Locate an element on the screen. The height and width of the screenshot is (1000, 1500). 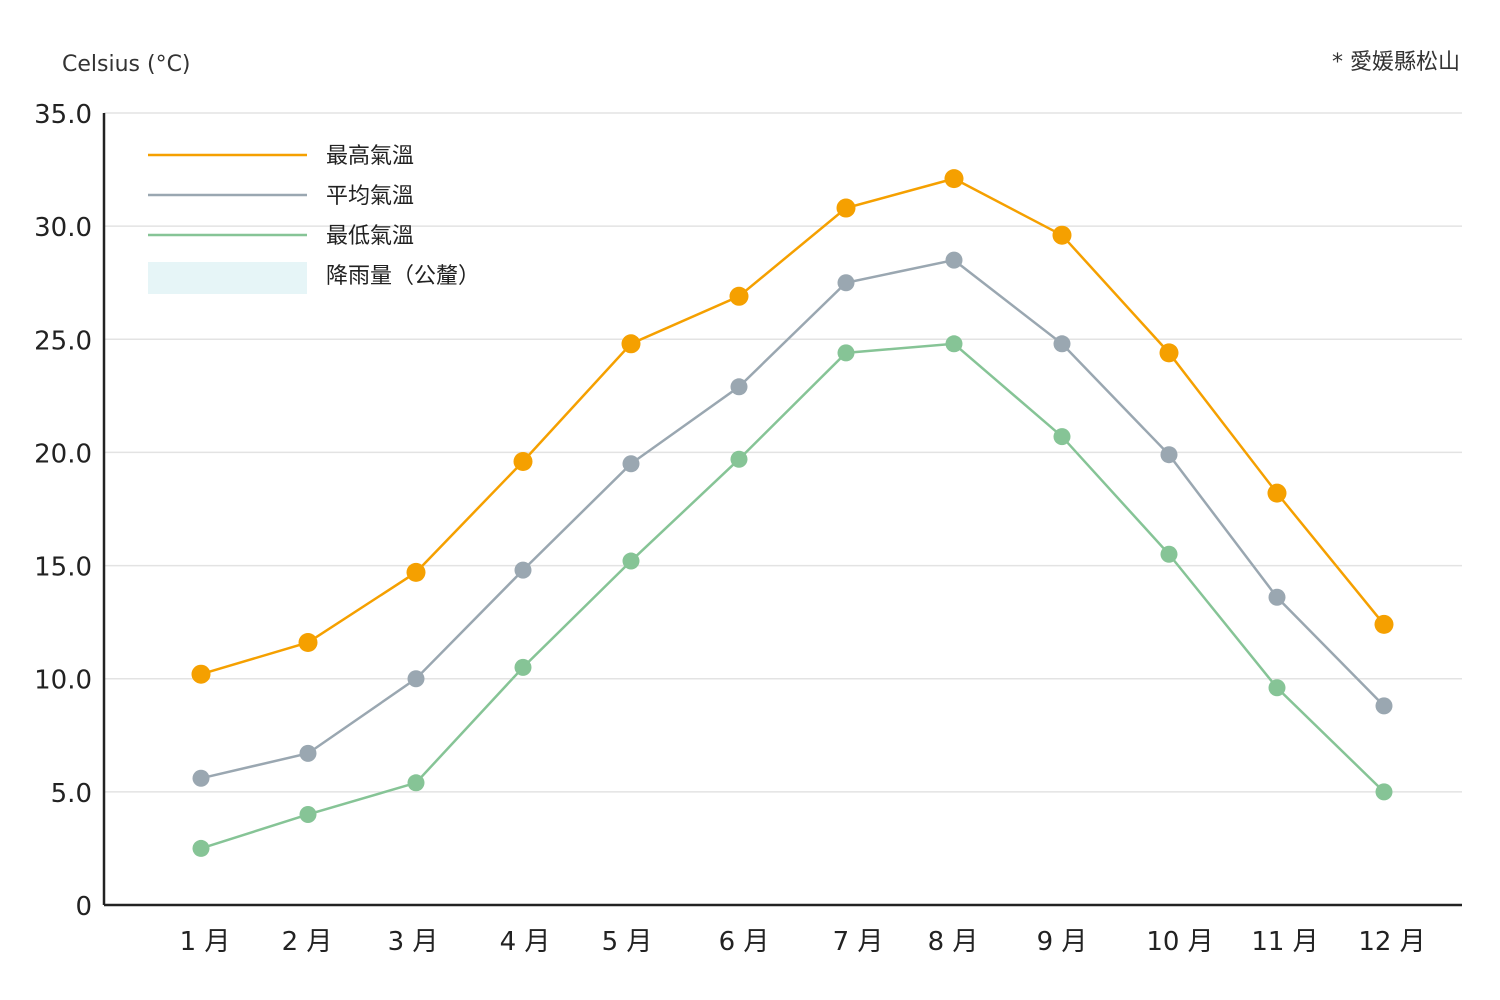
legend-swatch-rainfall is located at coordinates (227, 278).